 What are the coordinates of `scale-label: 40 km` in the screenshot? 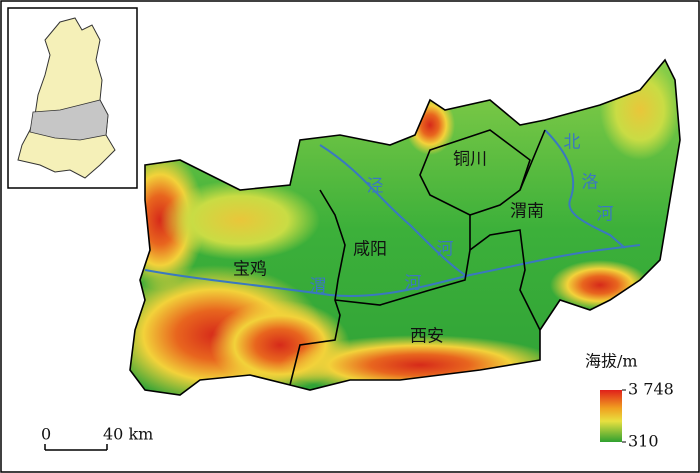 It's located at (128, 434).